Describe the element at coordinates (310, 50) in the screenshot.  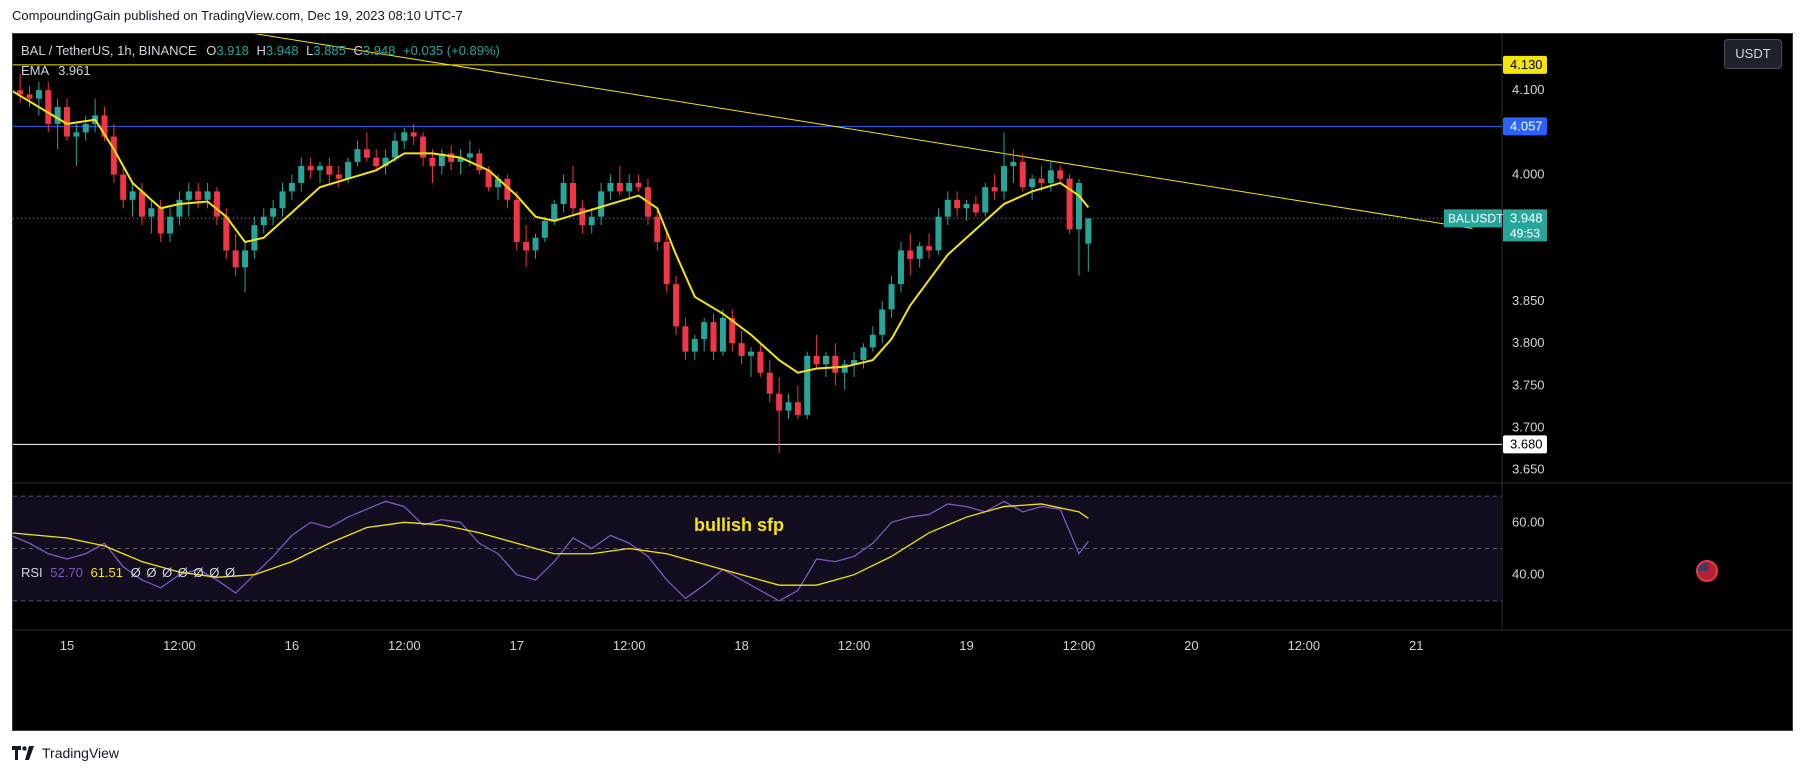
I see `l-label: L` at that location.